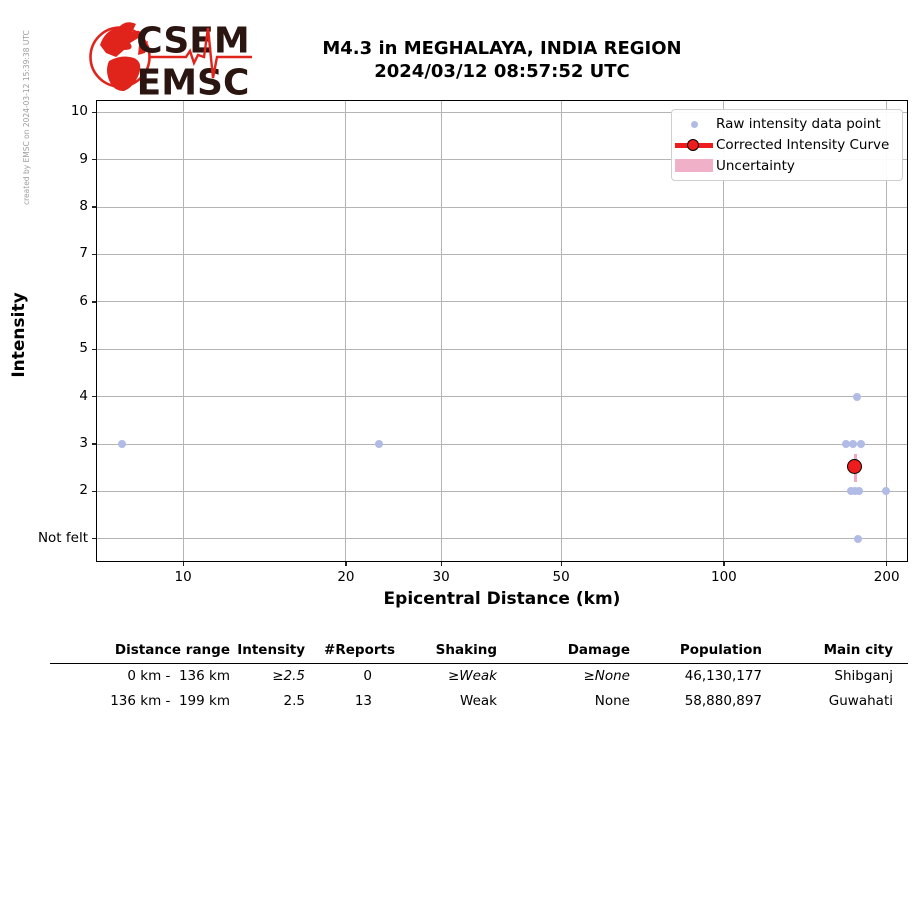 This screenshot has height=905, width=915. What do you see at coordinates (858, 650) in the screenshot?
I see `table-header: Main city` at bounding box center [858, 650].